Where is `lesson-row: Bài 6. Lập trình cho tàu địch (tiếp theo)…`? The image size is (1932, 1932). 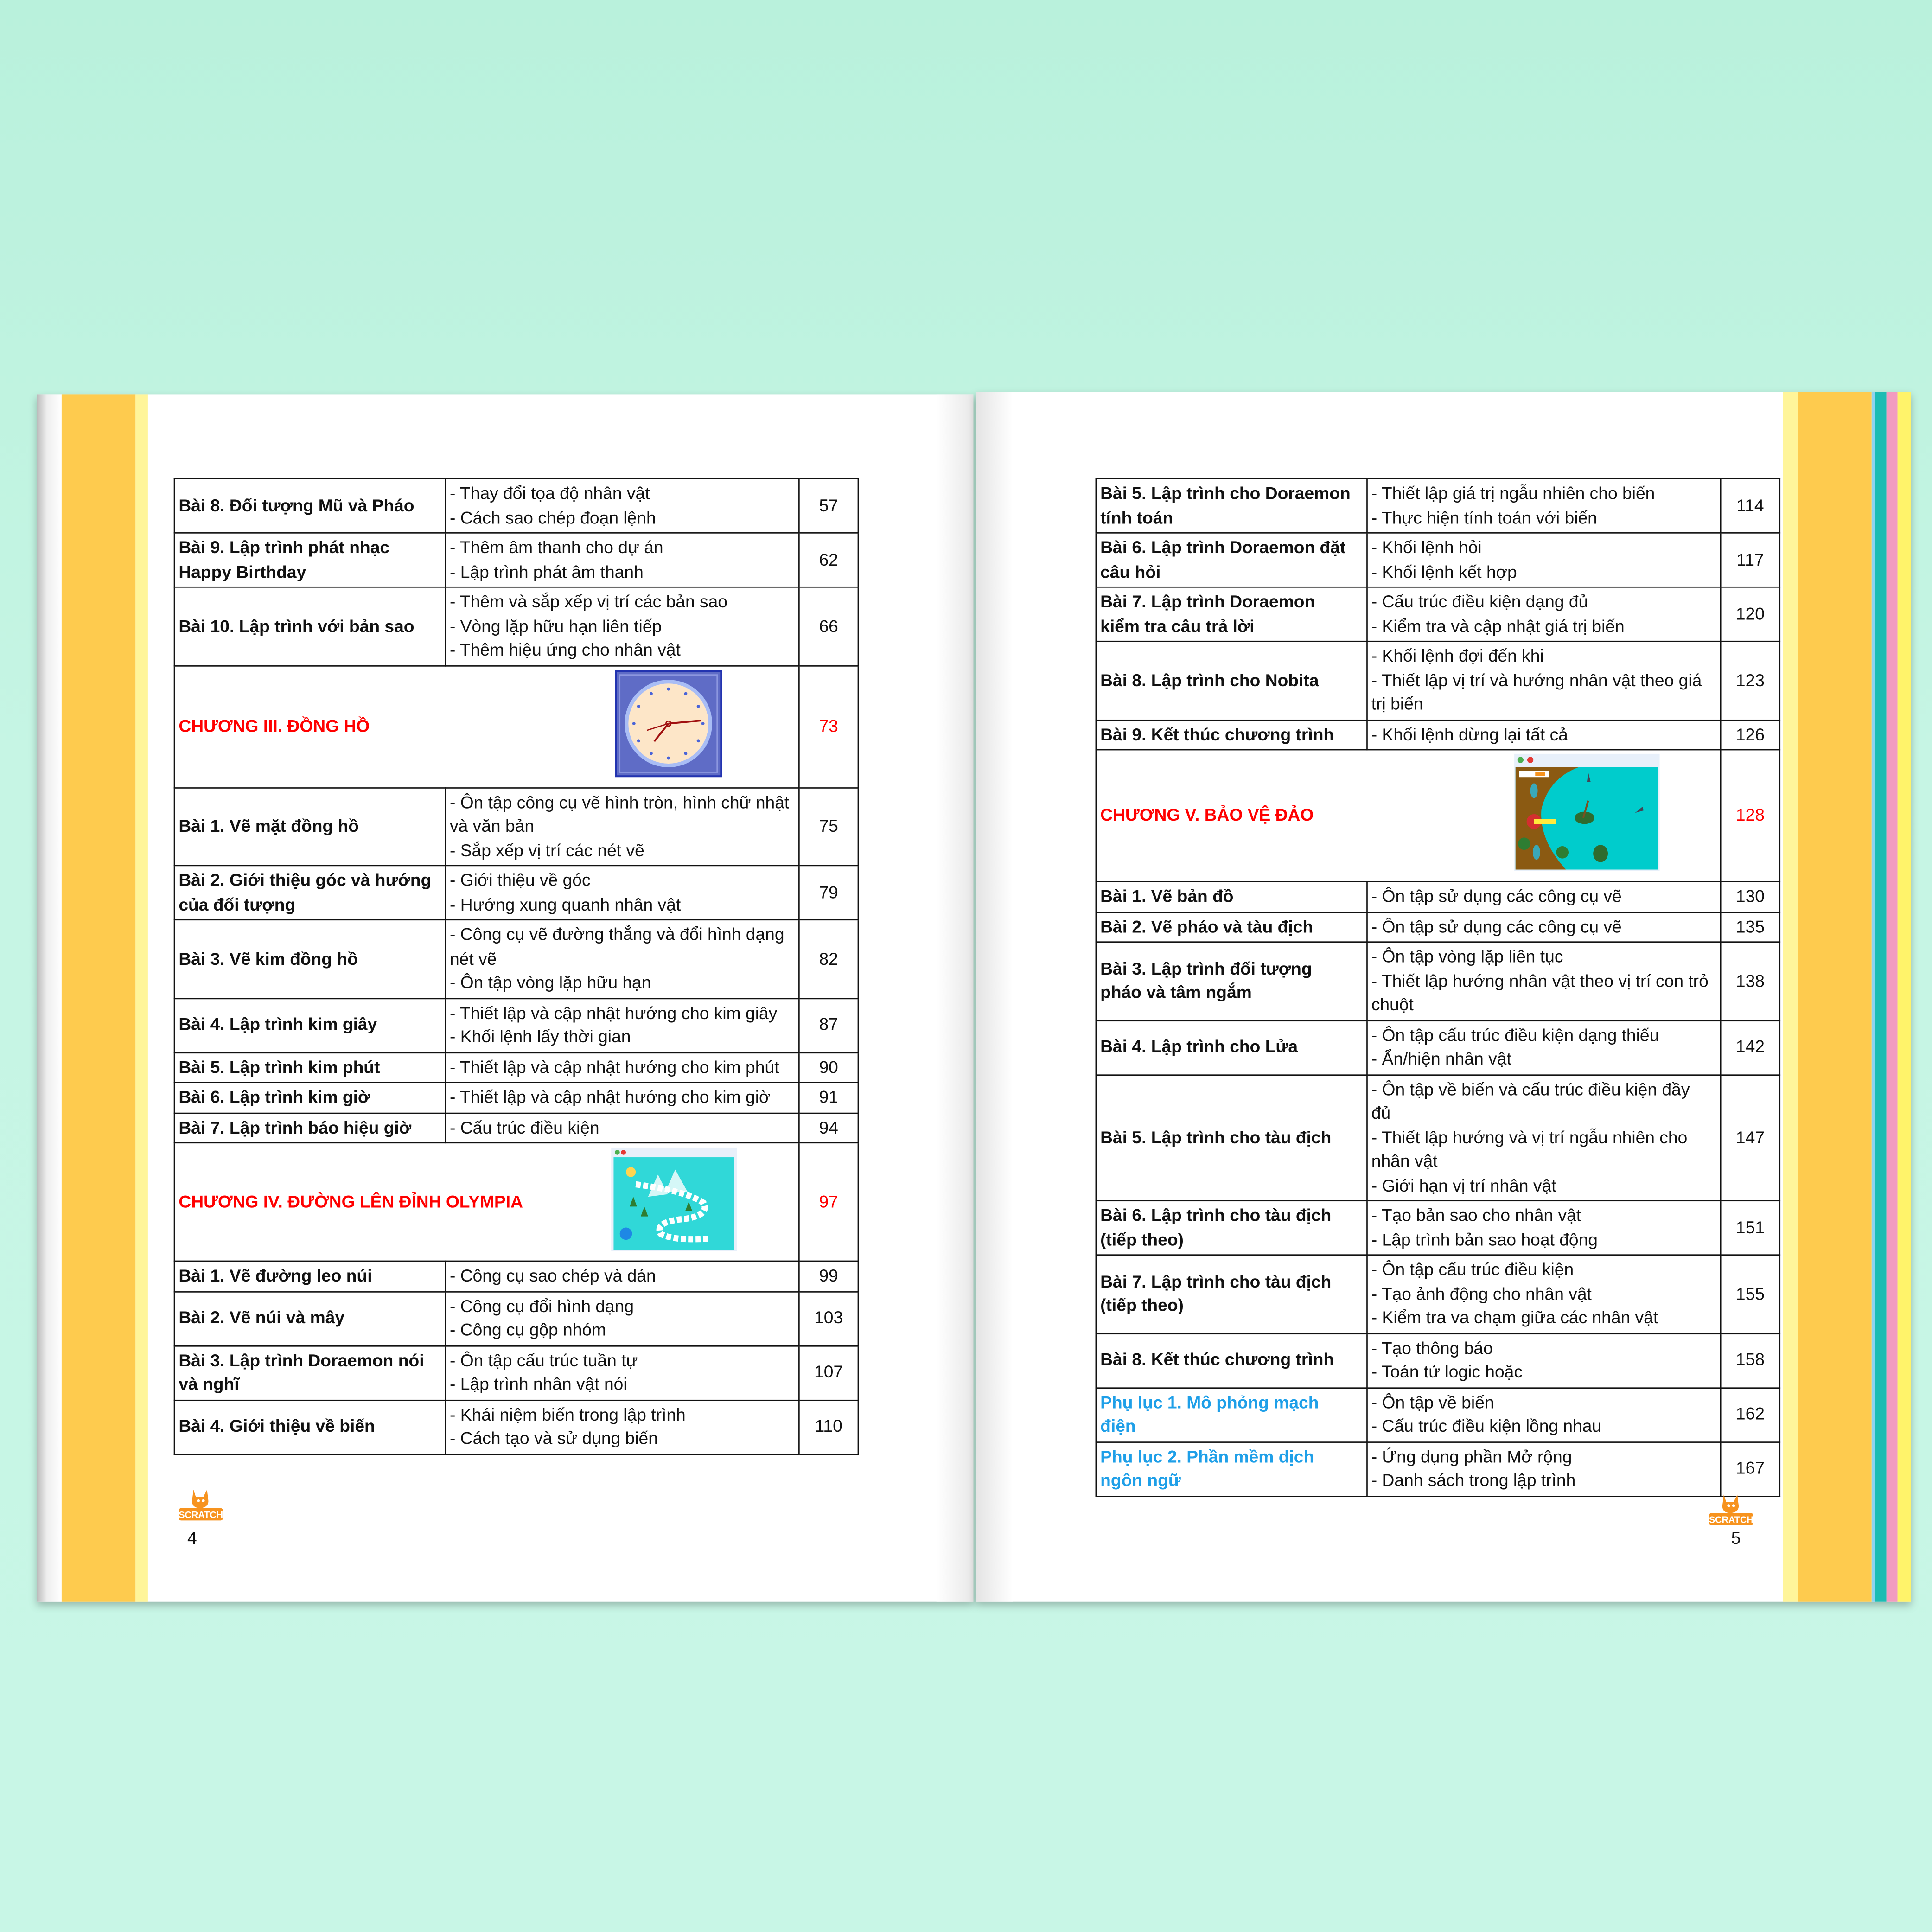
lesson-row: Bài 6. Lập trình cho tàu địch (tiếp theo)… is located at coordinates (1438, 1228).